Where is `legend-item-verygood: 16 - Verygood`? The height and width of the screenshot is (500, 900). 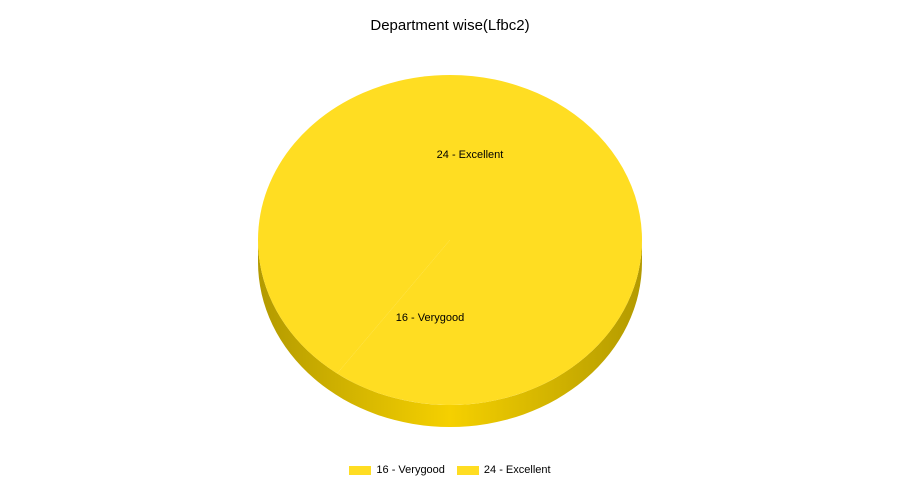 legend-item-verygood: 16 - Verygood is located at coordinates (397, 470).